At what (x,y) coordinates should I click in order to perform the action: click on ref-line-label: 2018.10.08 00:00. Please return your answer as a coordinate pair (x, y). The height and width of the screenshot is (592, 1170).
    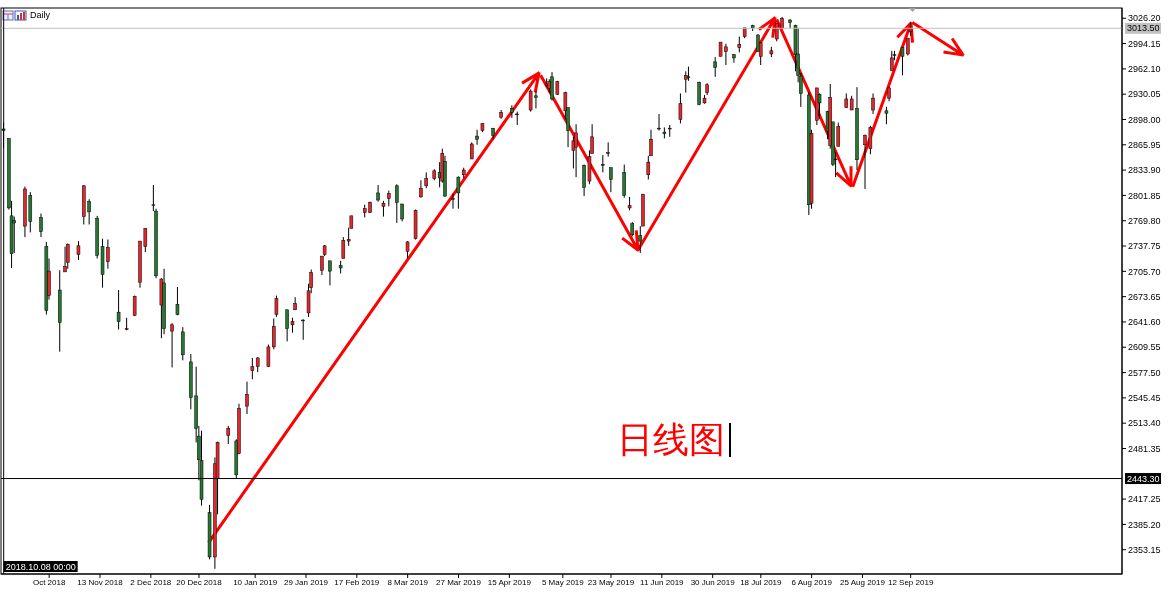
    Looking at the image, I should click on (40, 566).